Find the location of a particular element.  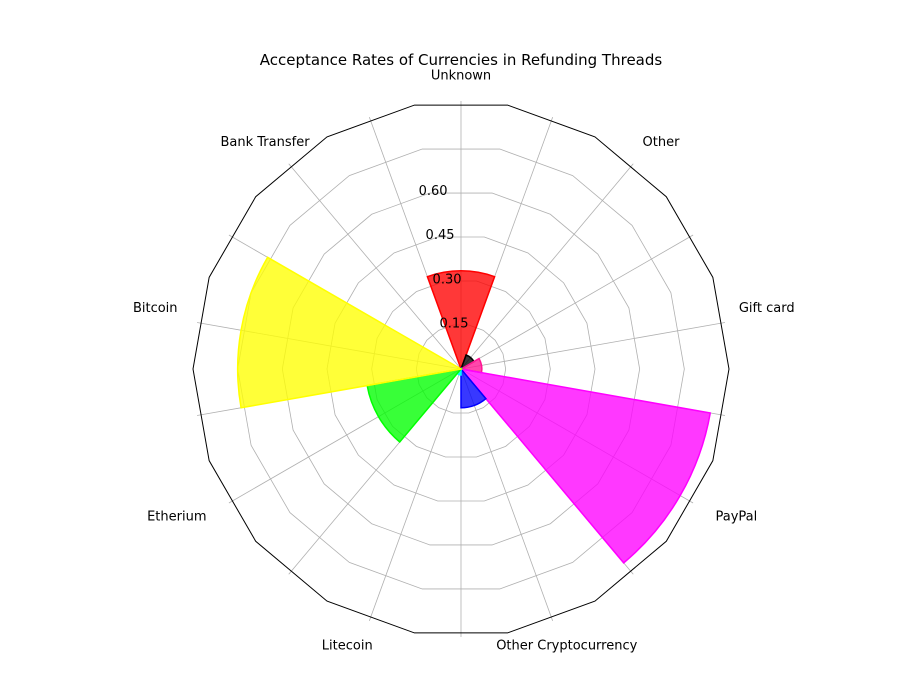

category-label-gift-card: Gift card is located at coordinates (767, 308).